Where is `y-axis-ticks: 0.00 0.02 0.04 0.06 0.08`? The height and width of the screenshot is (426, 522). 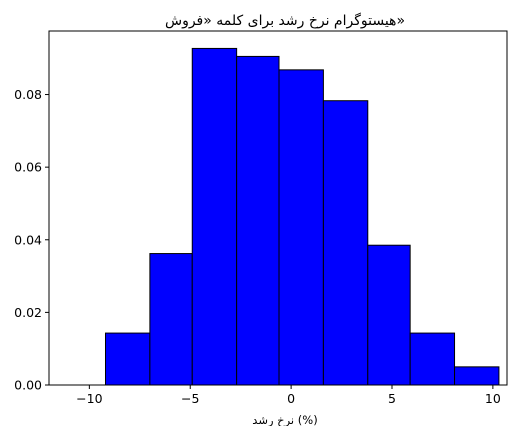
y-axis-ticks: 0.00 0.02 0.04 0.06 0.08 is located at coordinates (31, 240).